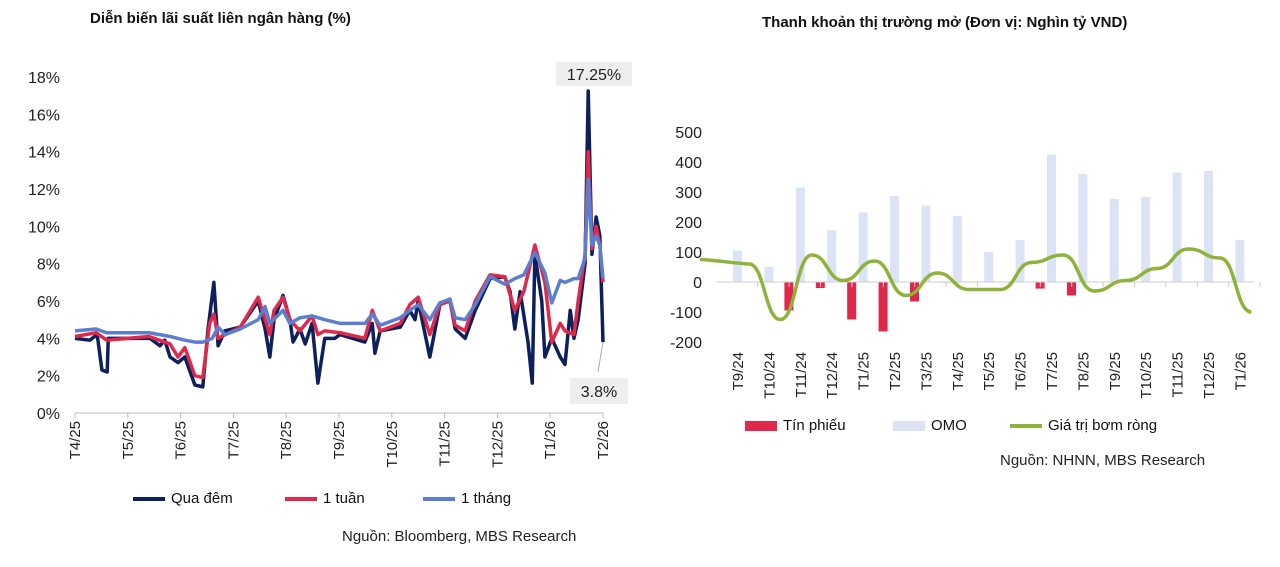 The height and width of the screenshot is (567, 1280). Describe the element at coordinates (202, 498) in the screenshot. I see `legend-label: Qua đêm` at that location.